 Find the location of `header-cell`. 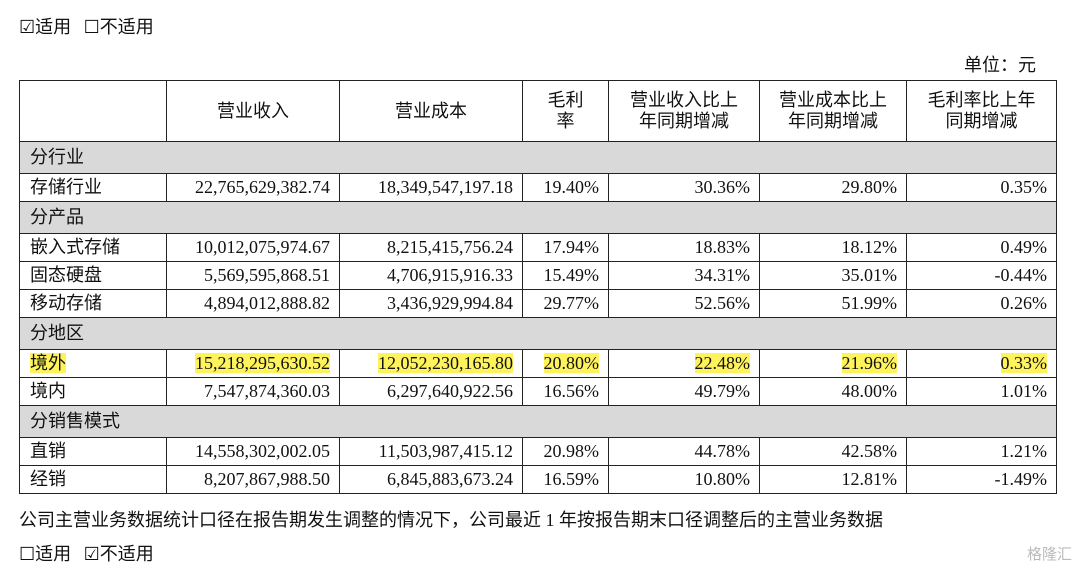

header-cell is located at coordinates (93, 111).